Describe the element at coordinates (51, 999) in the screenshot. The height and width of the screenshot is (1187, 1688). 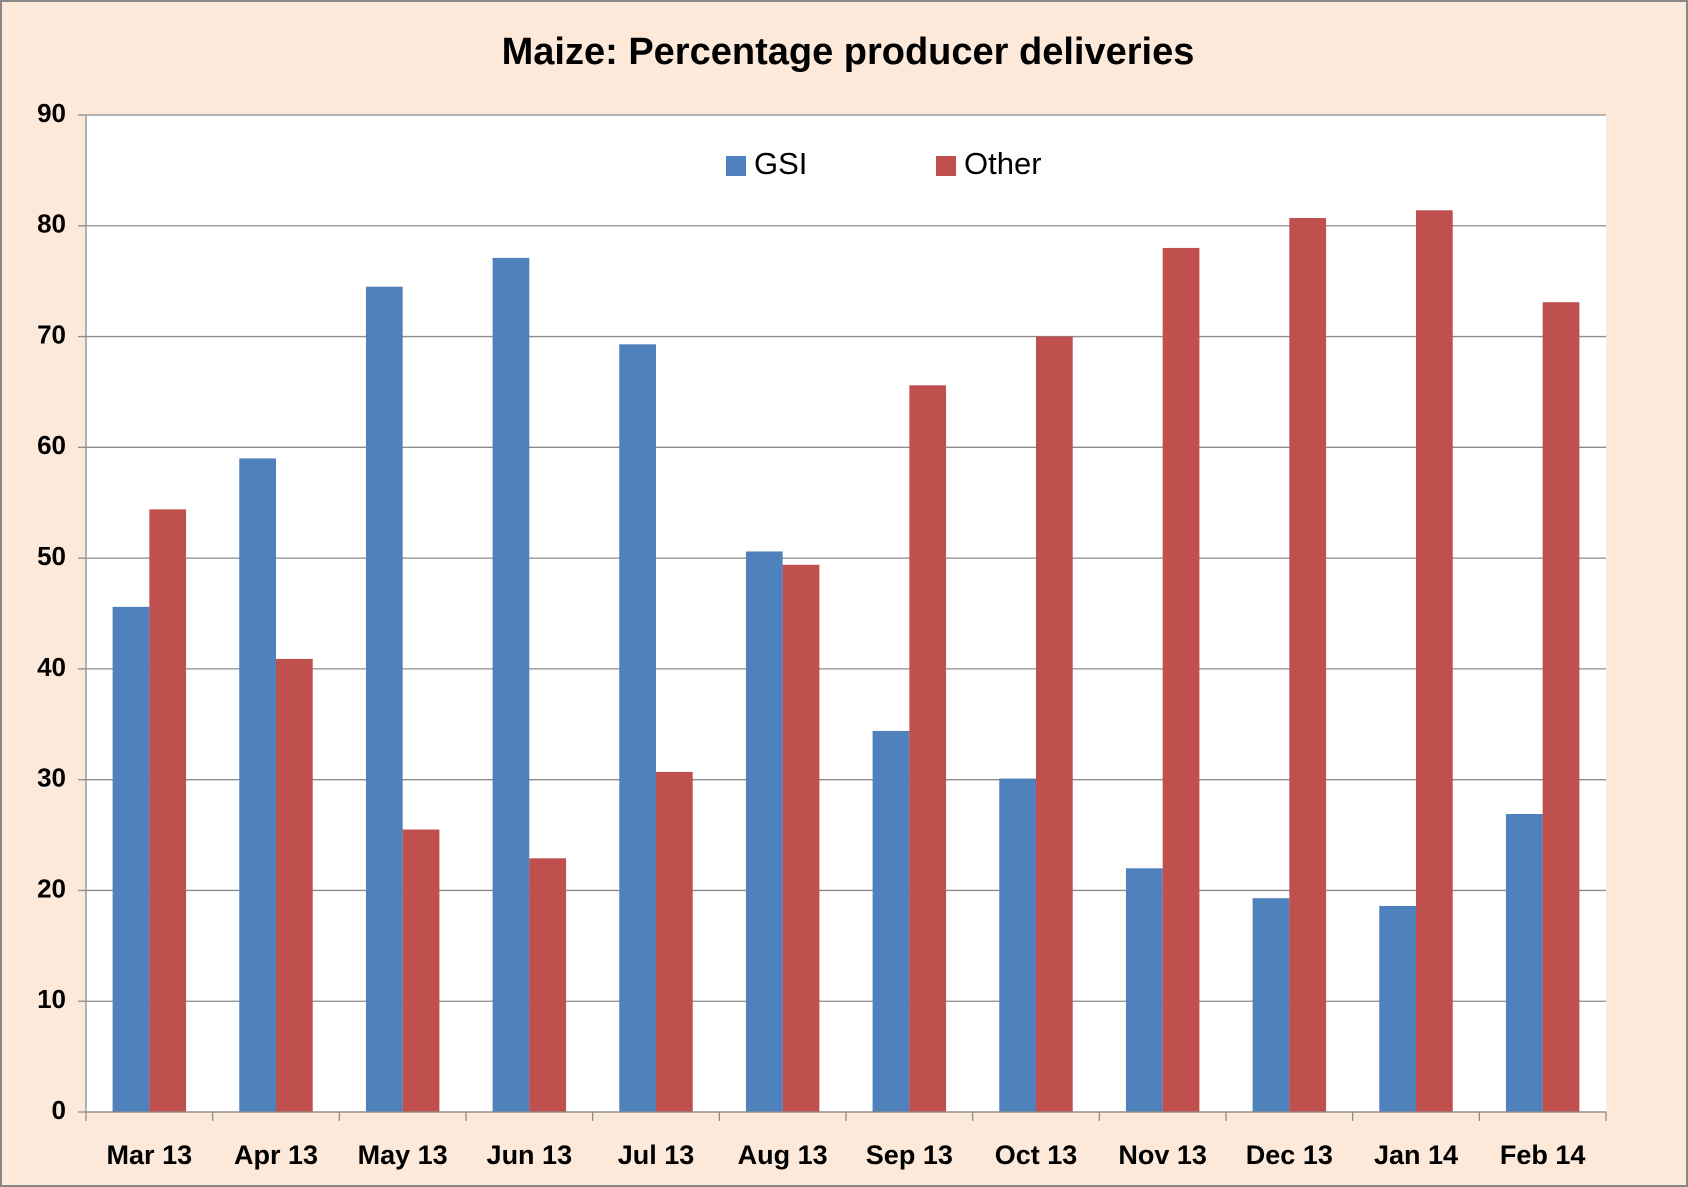
I see `y-tick-label: 10` at that location.